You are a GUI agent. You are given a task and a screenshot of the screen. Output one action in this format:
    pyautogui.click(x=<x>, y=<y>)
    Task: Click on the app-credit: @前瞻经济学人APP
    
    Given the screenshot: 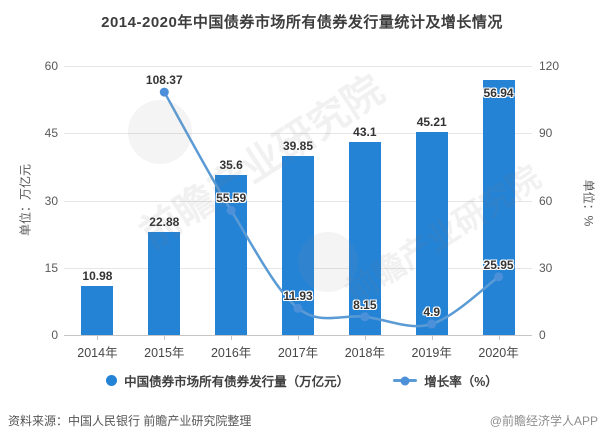 What is the action you would take?
    pyautogui.click(x=543, y=421)
    